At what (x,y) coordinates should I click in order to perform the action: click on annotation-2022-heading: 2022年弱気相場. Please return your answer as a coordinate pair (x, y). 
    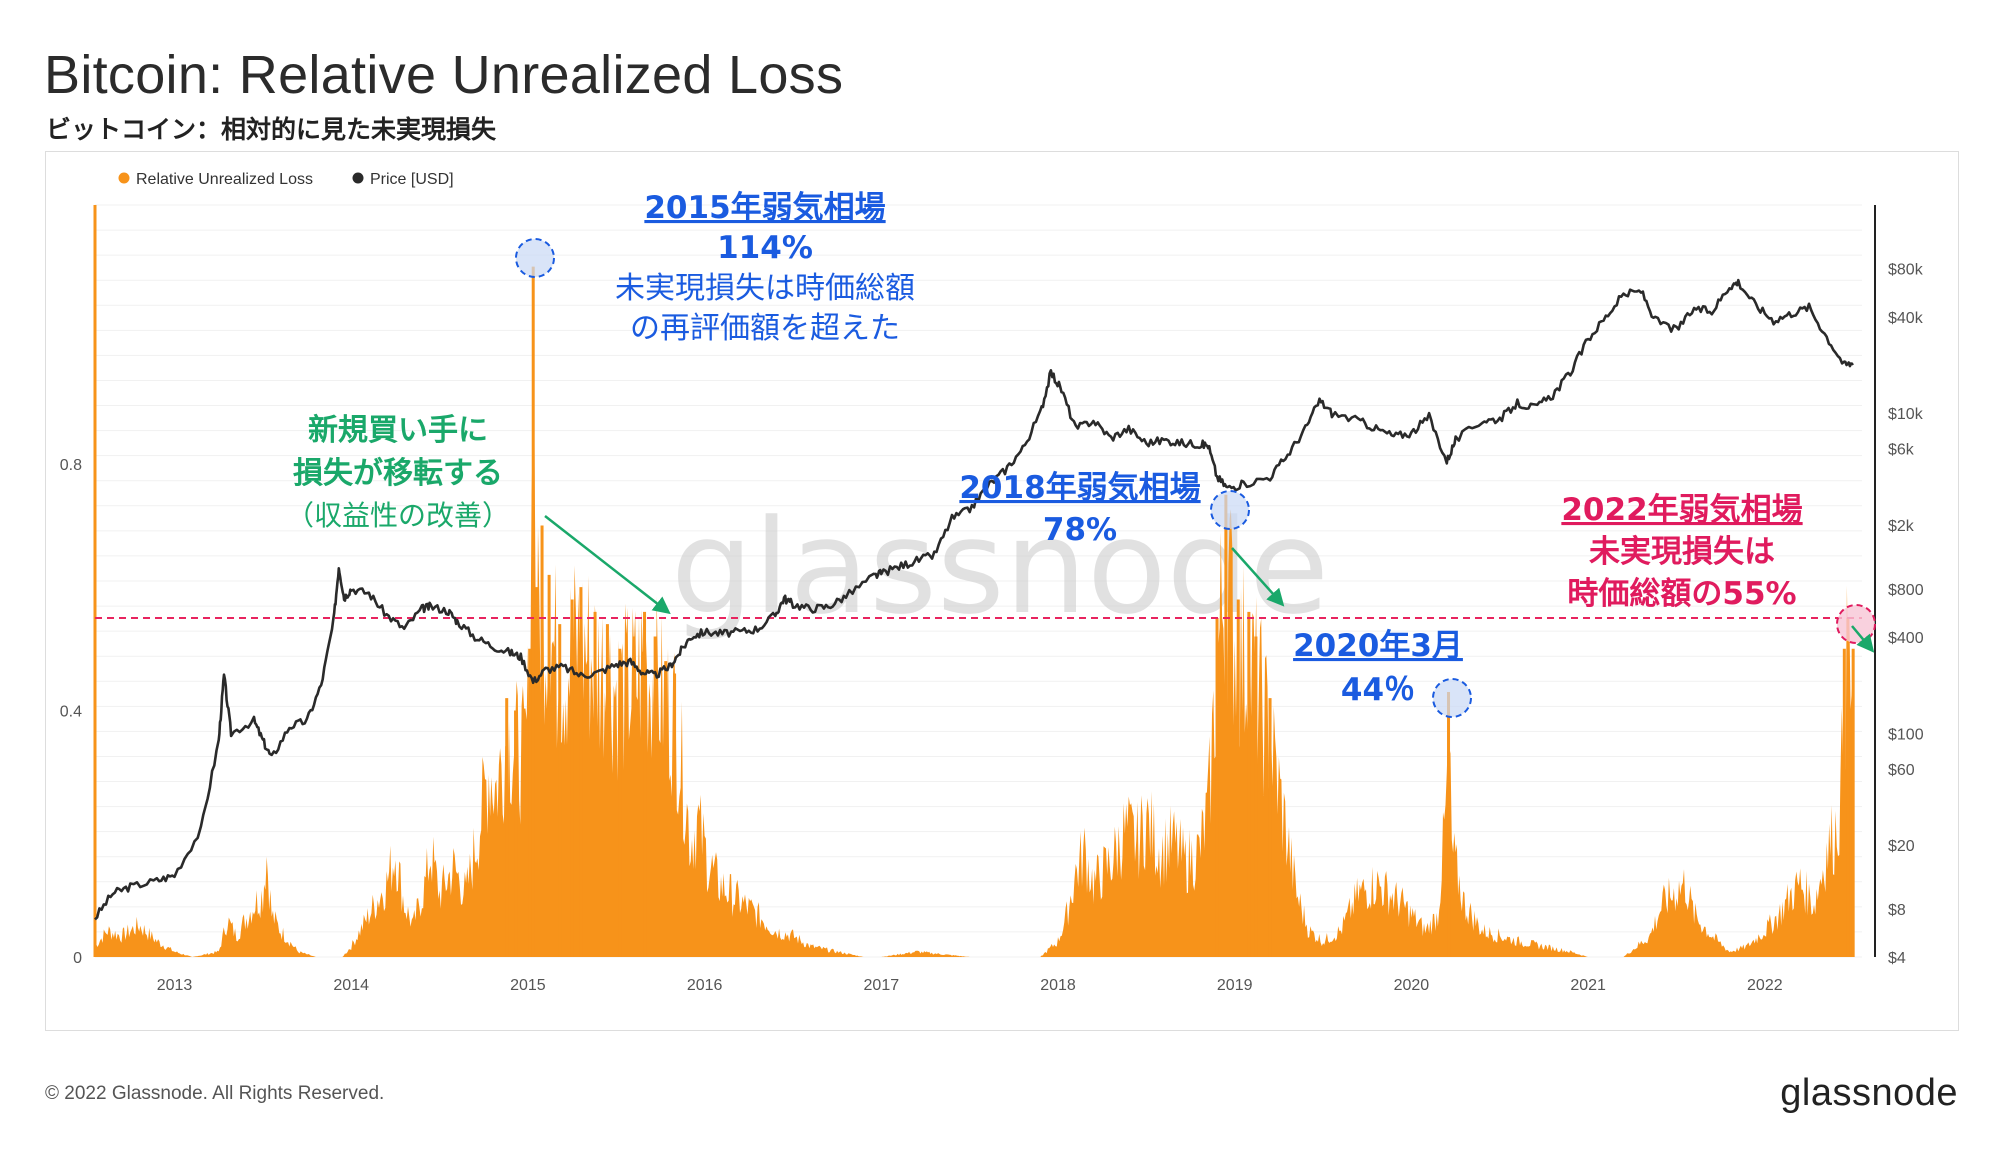
    Looking at the image, I should click on (1681, 510).